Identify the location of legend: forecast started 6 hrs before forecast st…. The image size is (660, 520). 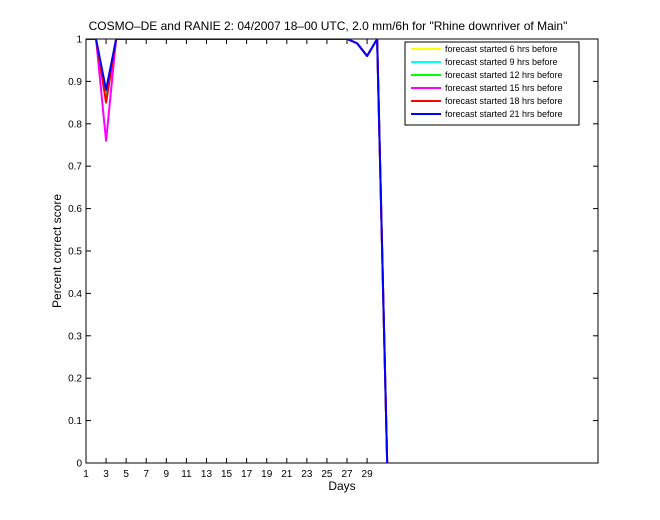
(492, 83).